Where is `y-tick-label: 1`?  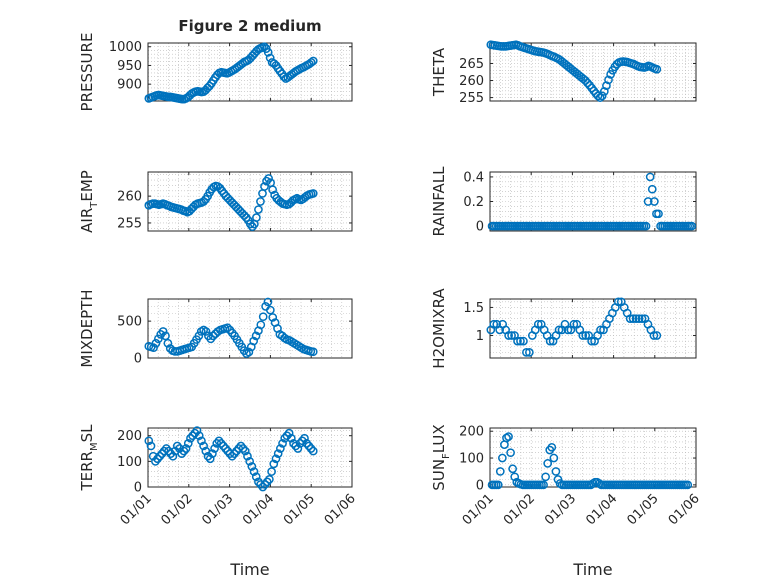 y-tick-label: 1 is located at coordinates (480, 336).